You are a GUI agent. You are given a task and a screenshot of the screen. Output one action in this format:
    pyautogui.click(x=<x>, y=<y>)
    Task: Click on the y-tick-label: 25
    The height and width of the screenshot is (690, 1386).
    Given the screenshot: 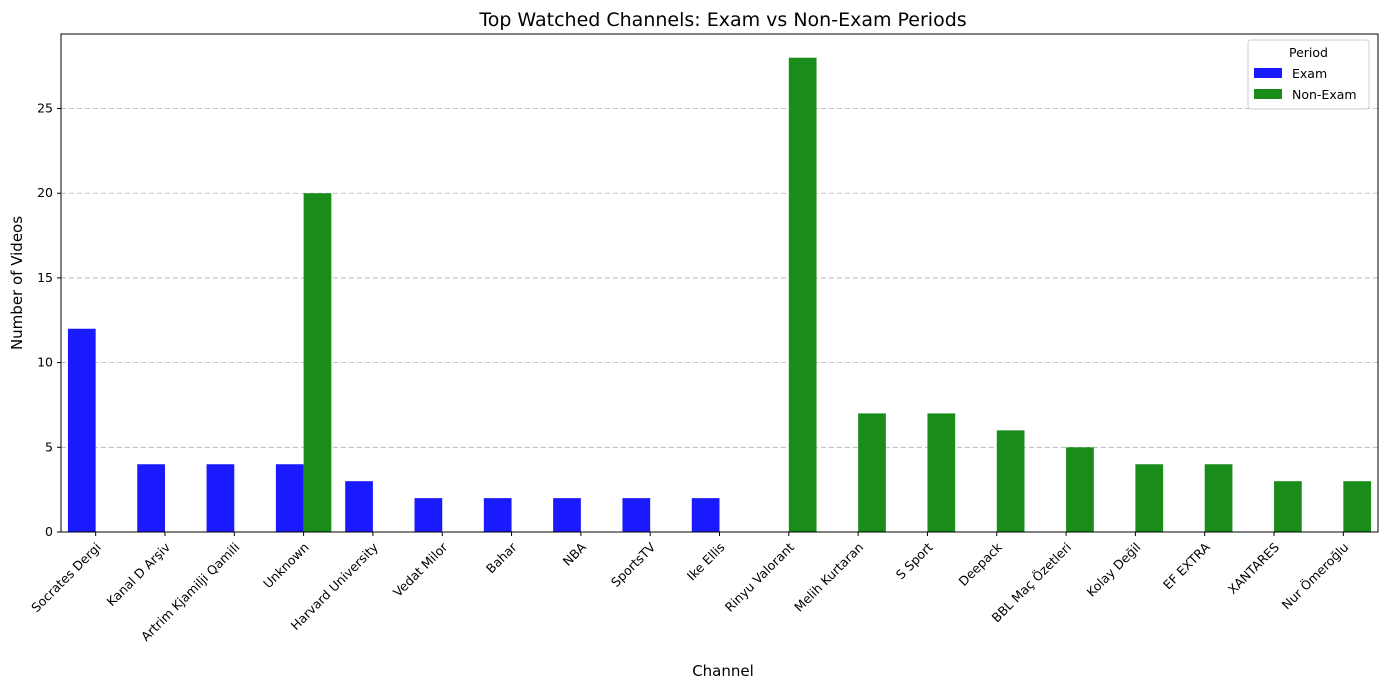 What is the action you would take?
    pyautogui.click(x=45, y=108)
    